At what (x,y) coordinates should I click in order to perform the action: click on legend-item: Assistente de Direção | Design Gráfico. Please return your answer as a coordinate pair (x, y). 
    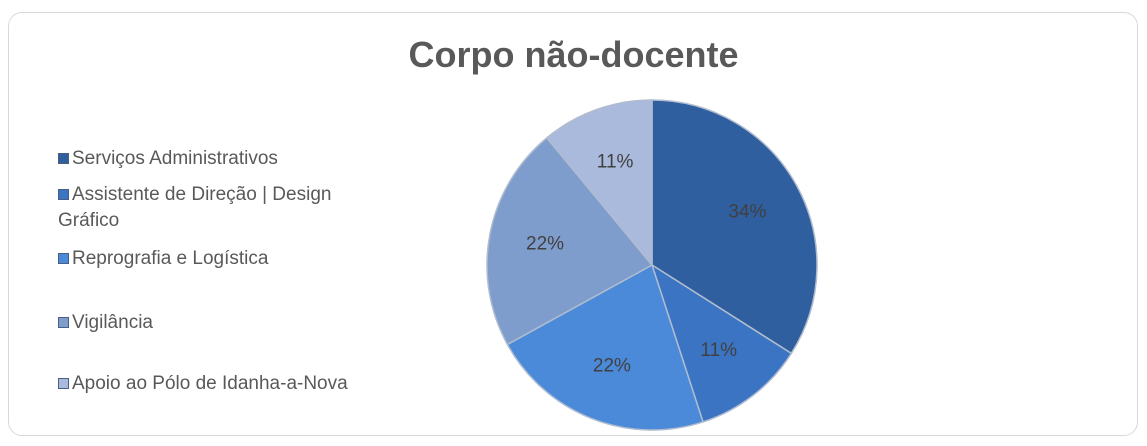
    Looking at the image, I should click on (223, 208).